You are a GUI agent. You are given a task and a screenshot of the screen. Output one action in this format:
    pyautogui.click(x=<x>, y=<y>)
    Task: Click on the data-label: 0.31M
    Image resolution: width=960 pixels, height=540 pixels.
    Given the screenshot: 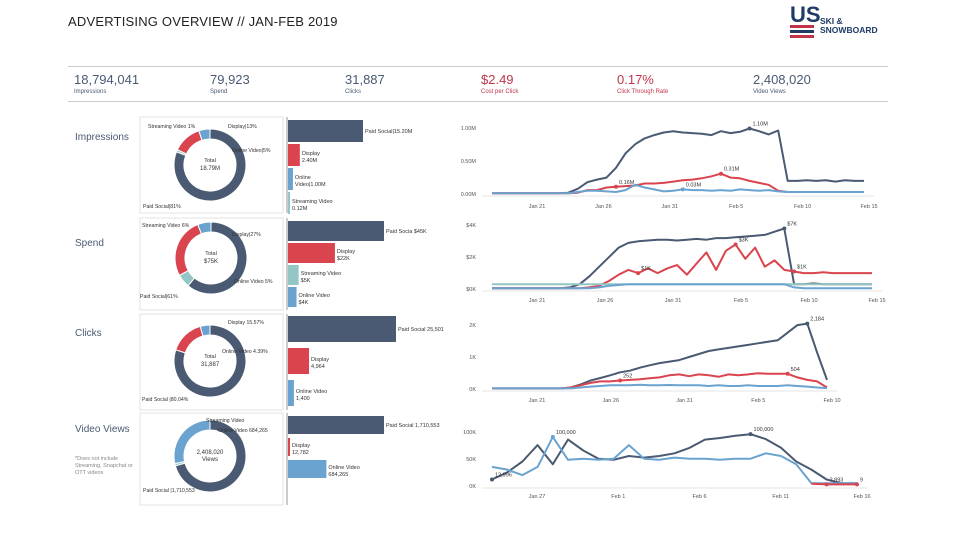 What is the action you would take?
    pyautogui.click(x=732, y=170)
    